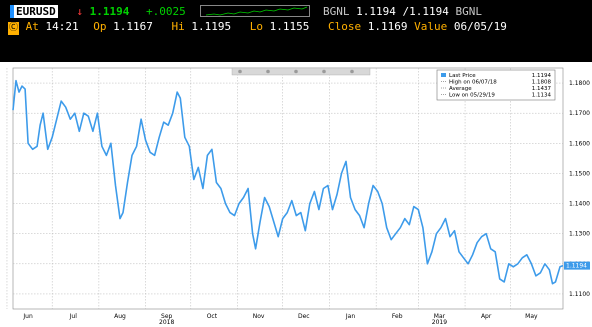 The height and width of the screenshot is (327, 592). What do you see at coordinates (473, 83) in the screenshot?
I see `legend-label: High on 06/07/18` at bounding box center [473, 83].